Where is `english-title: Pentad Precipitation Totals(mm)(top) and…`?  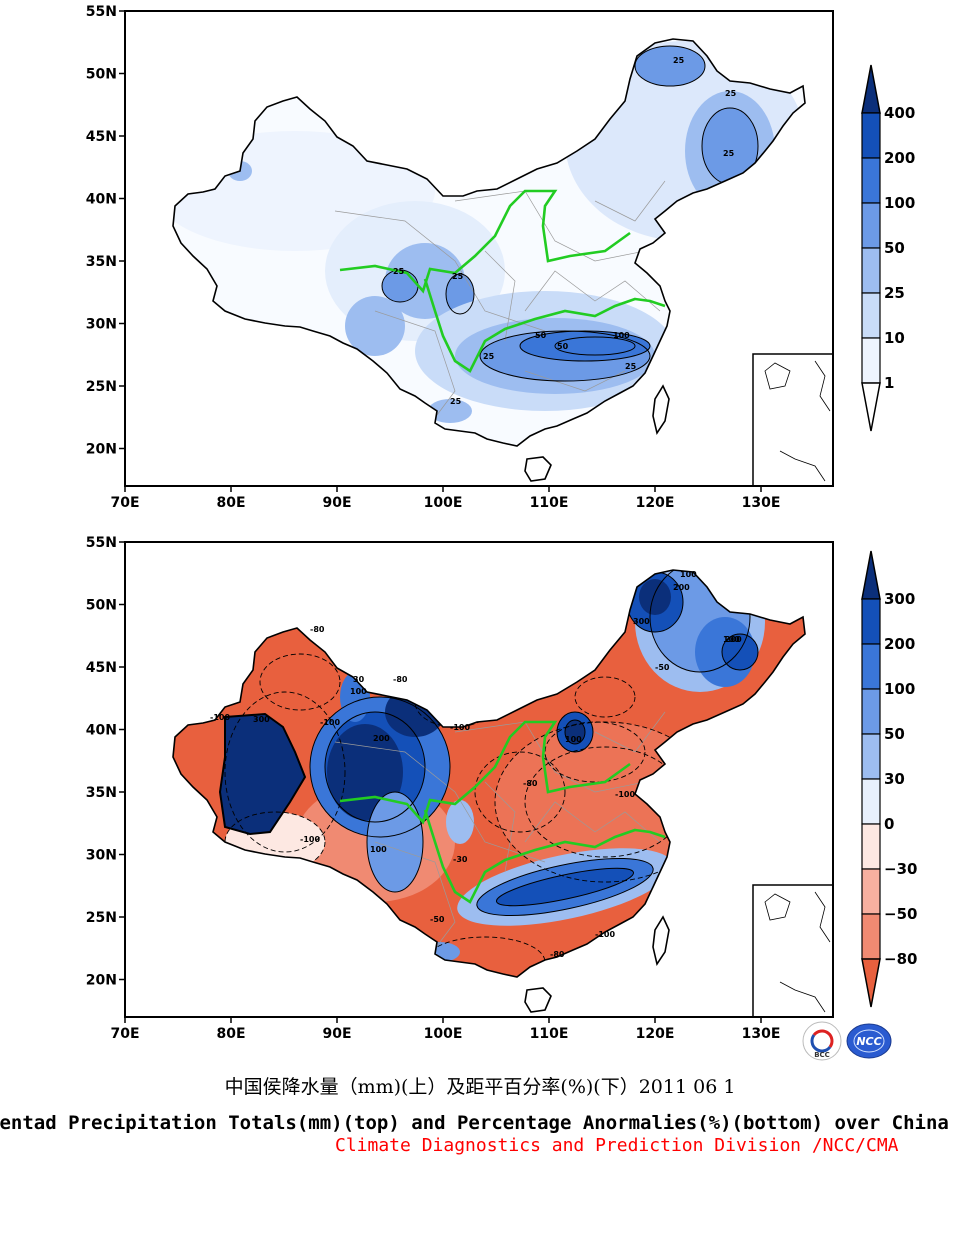 english-title: Pentad Precipitation Totals(mm)(top) and… is located at coordinates (474, 1123).